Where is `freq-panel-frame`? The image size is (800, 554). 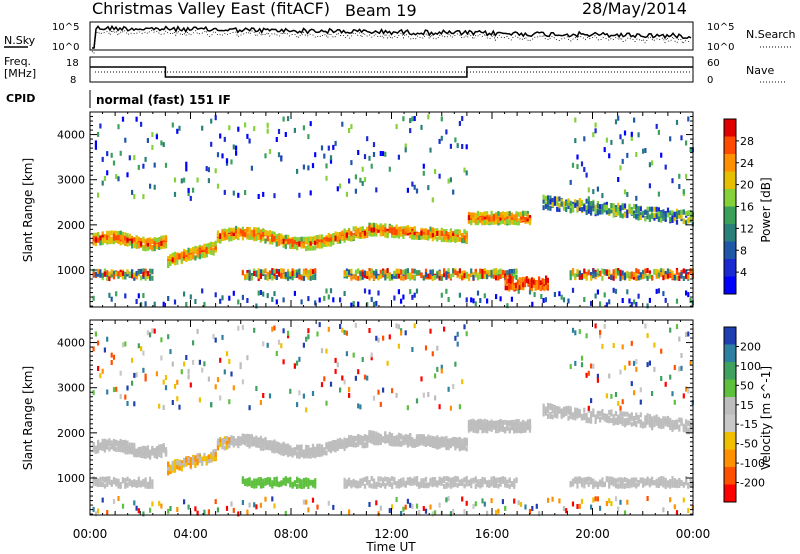 freq-panel-frame is located at coordinates (391, 69).